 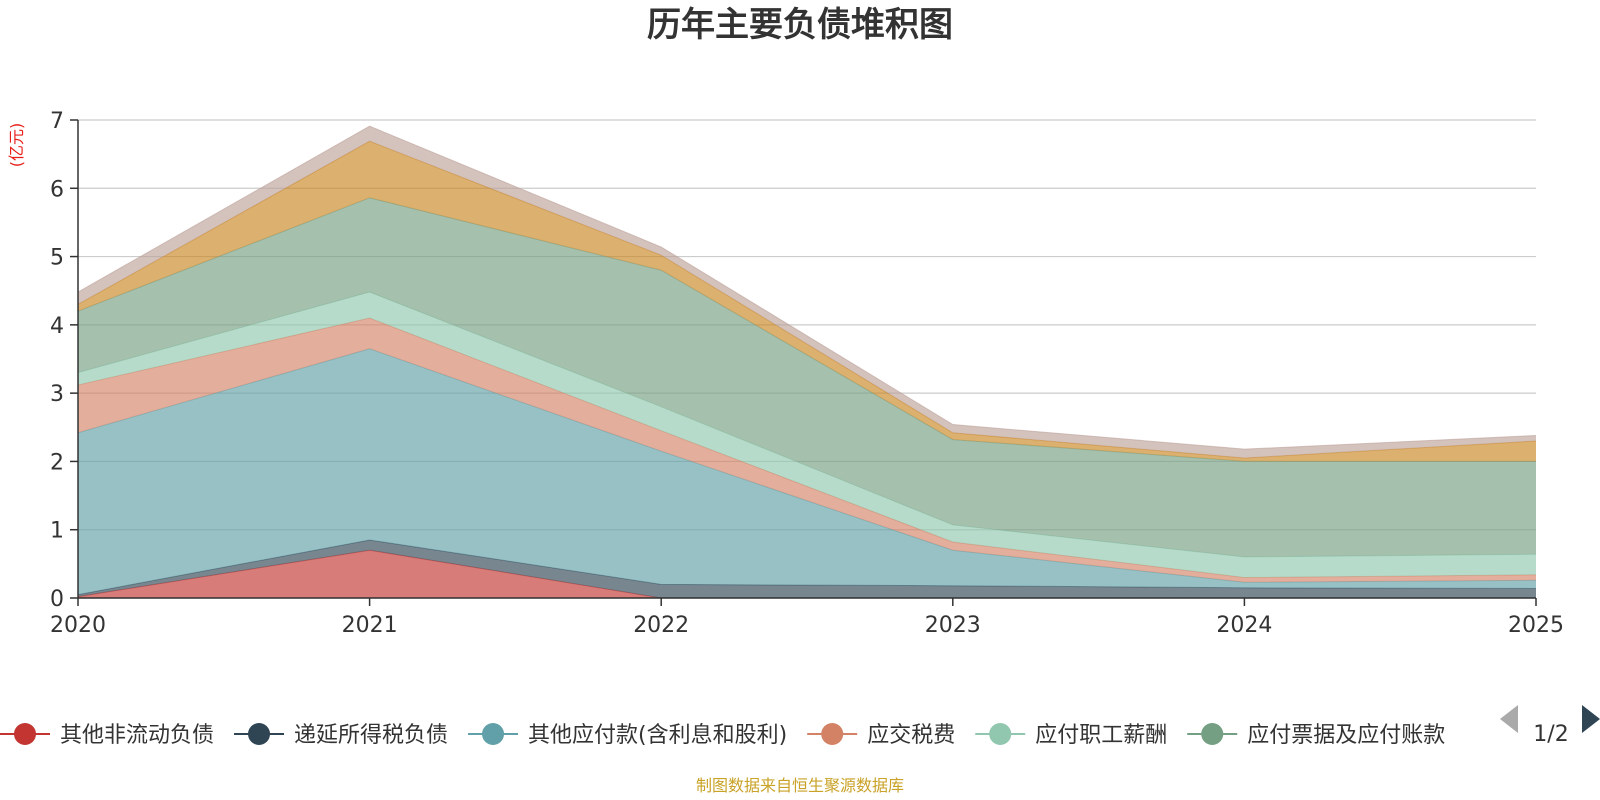 What do you see at coordinates (57, 599) in the screenshot?
I see `y-tick-label: 0` at bounding box center [57, 599].